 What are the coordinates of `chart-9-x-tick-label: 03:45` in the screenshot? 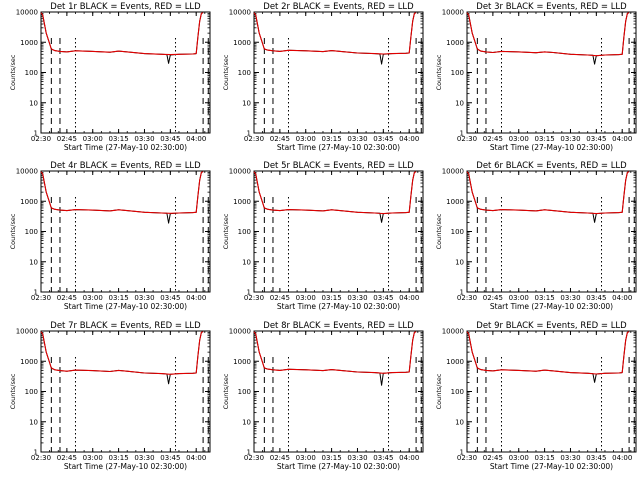 It's located at (596, 458).